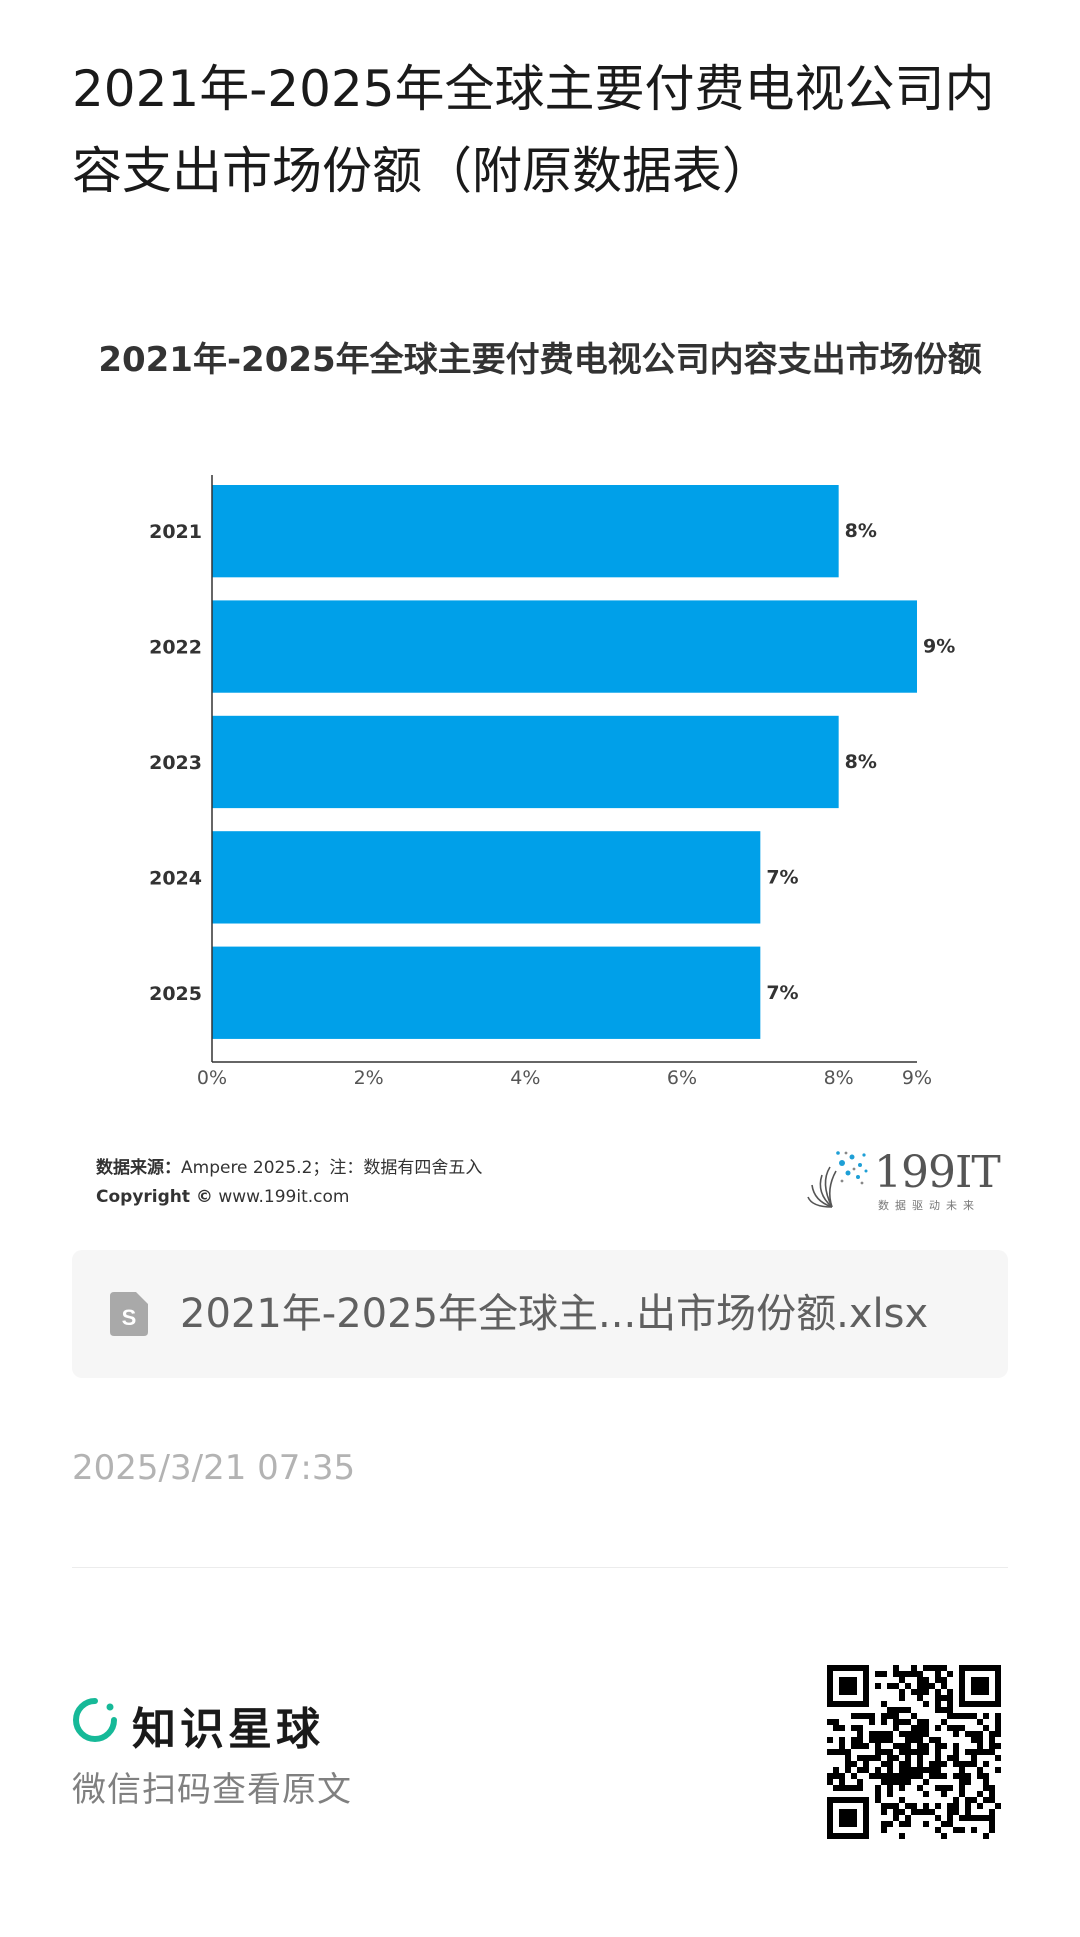 The image size is (1080, 1937). I want to click on y-tick-label-2025: 2025, so click(175, 994).